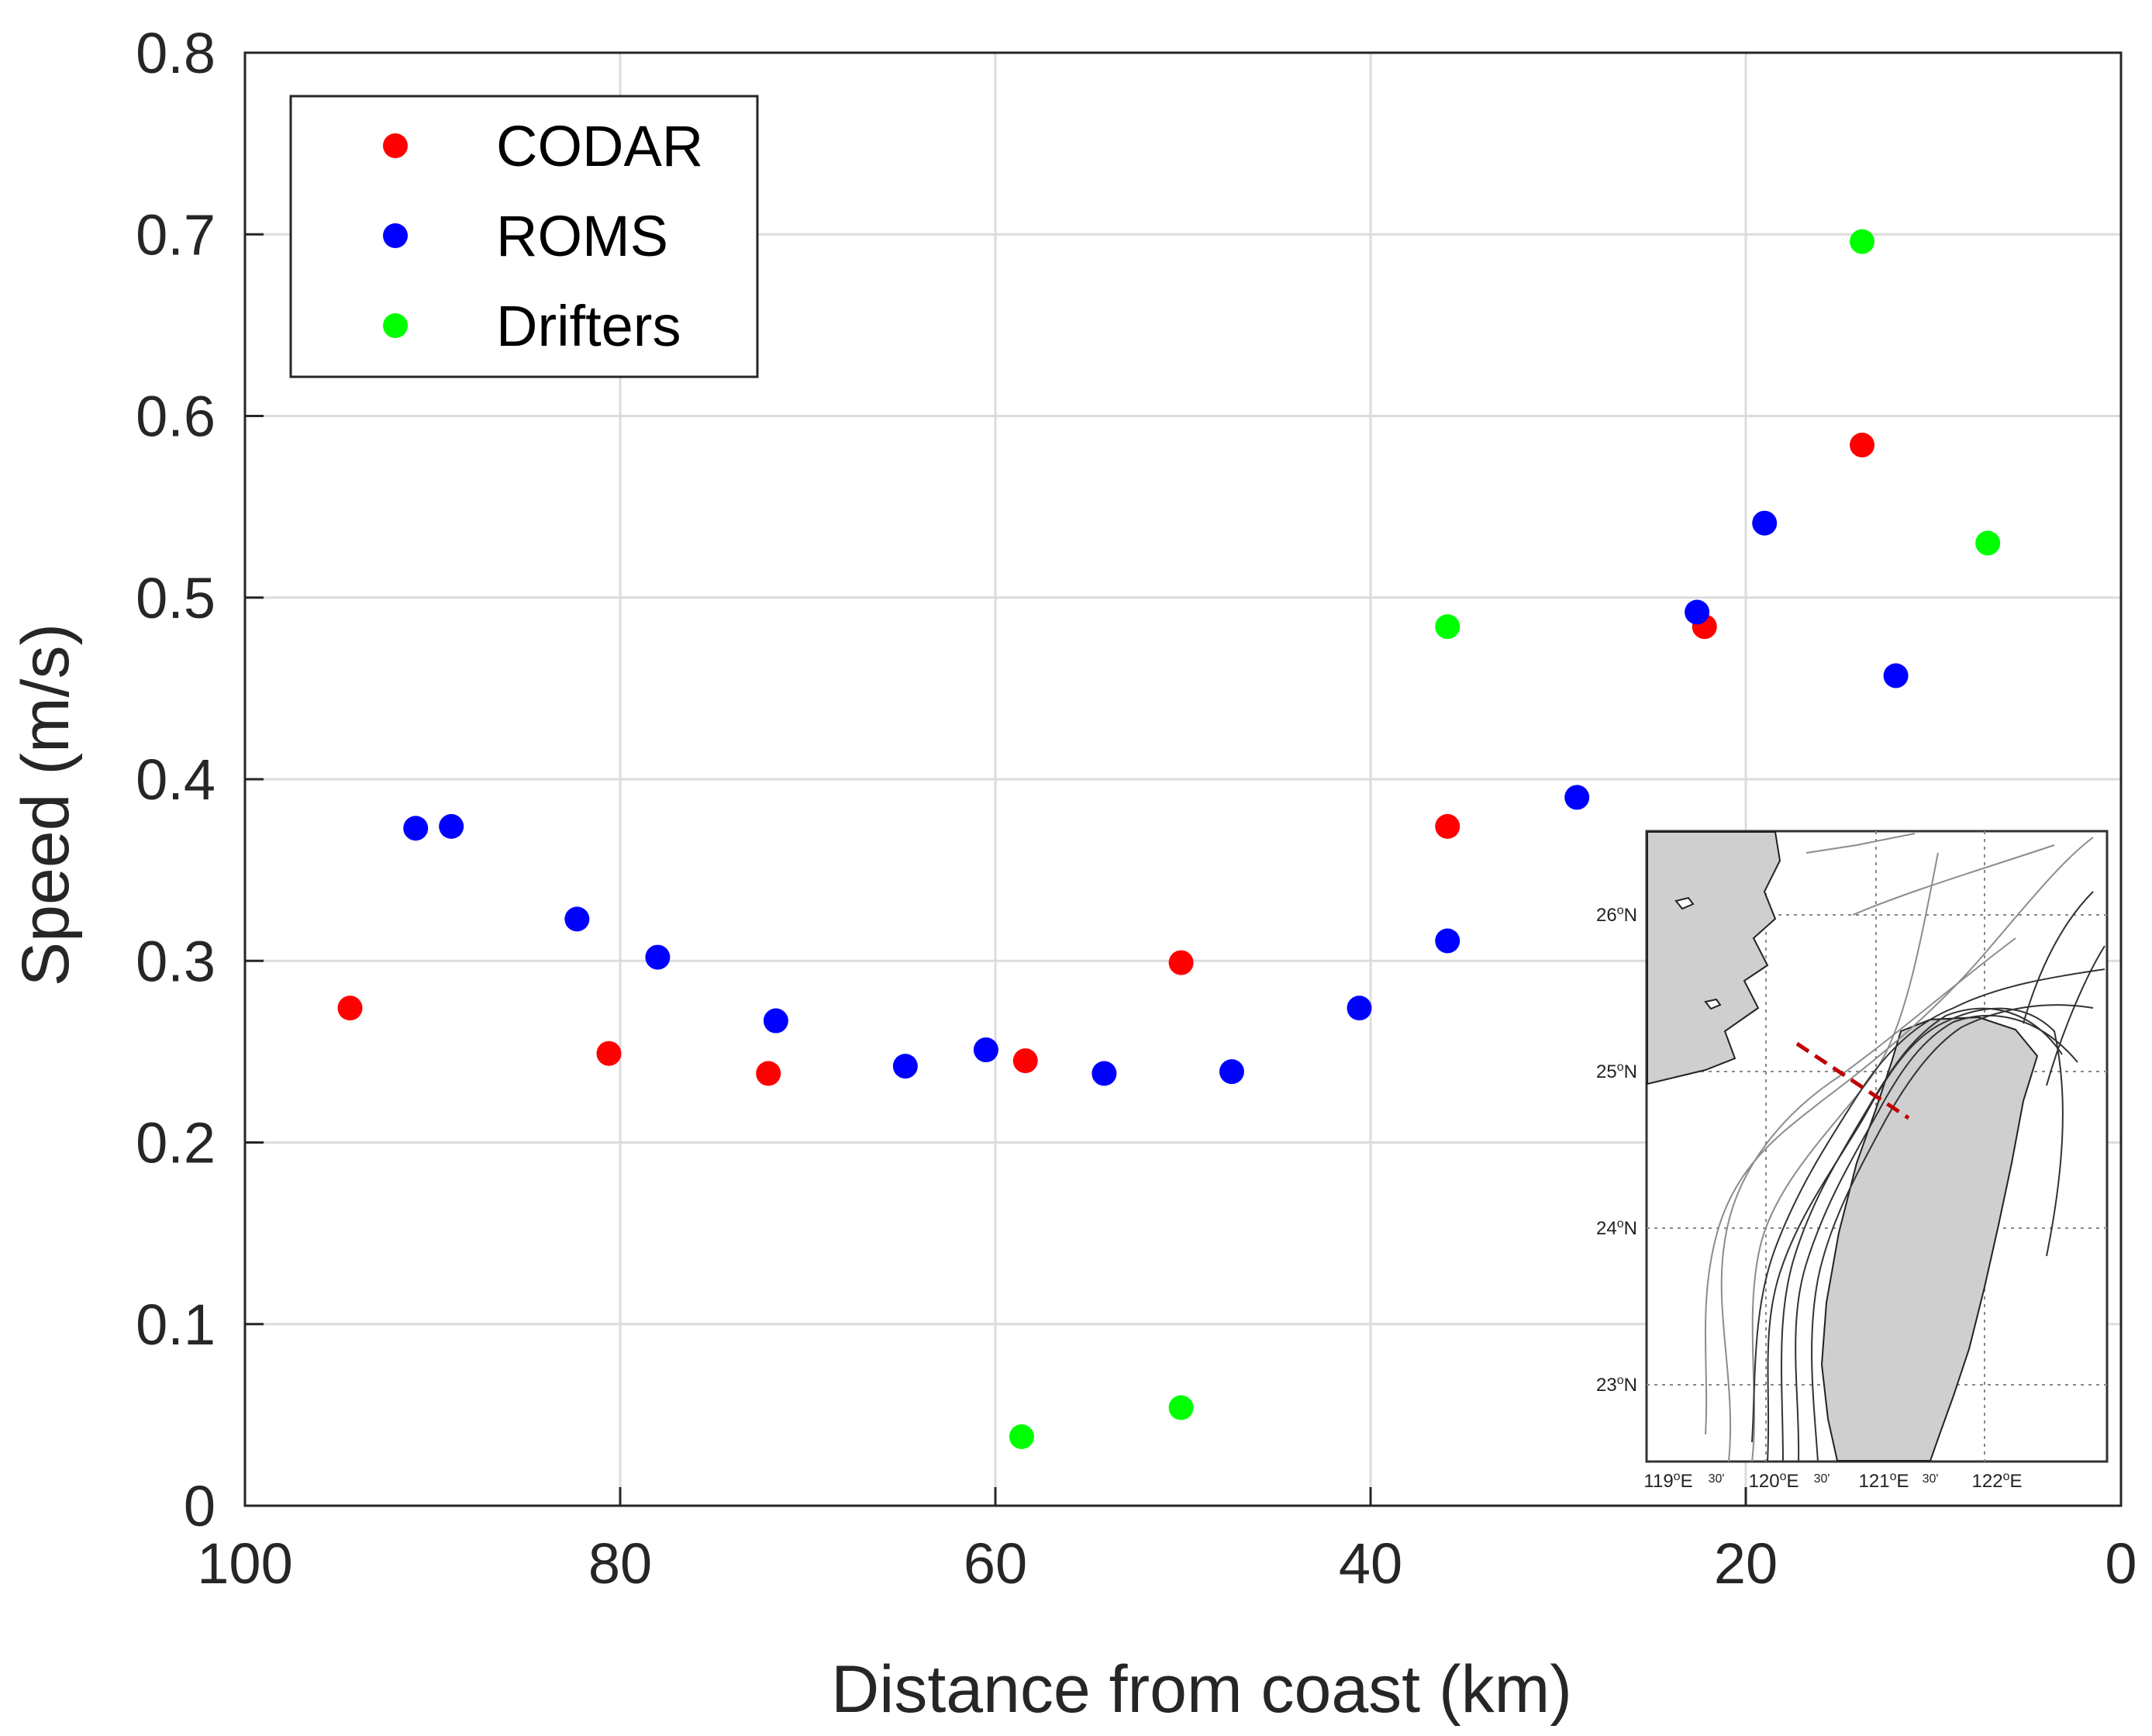 The height and width of the screenshot is (1736, 2152). I want to click on legend-label-roms: ROMS, so click(582, 236).